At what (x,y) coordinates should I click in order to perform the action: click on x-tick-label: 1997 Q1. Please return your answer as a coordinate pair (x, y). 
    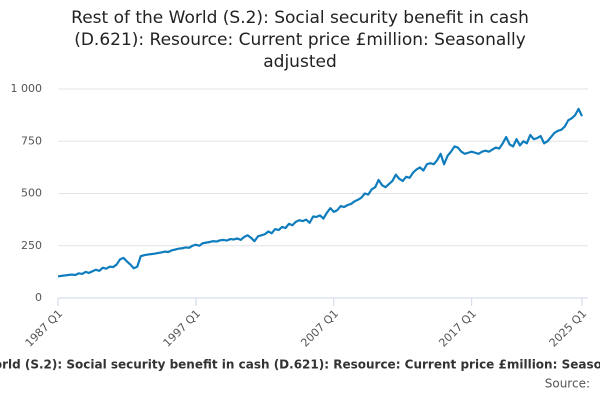
    Looking at the image, I should click on (182, 328).